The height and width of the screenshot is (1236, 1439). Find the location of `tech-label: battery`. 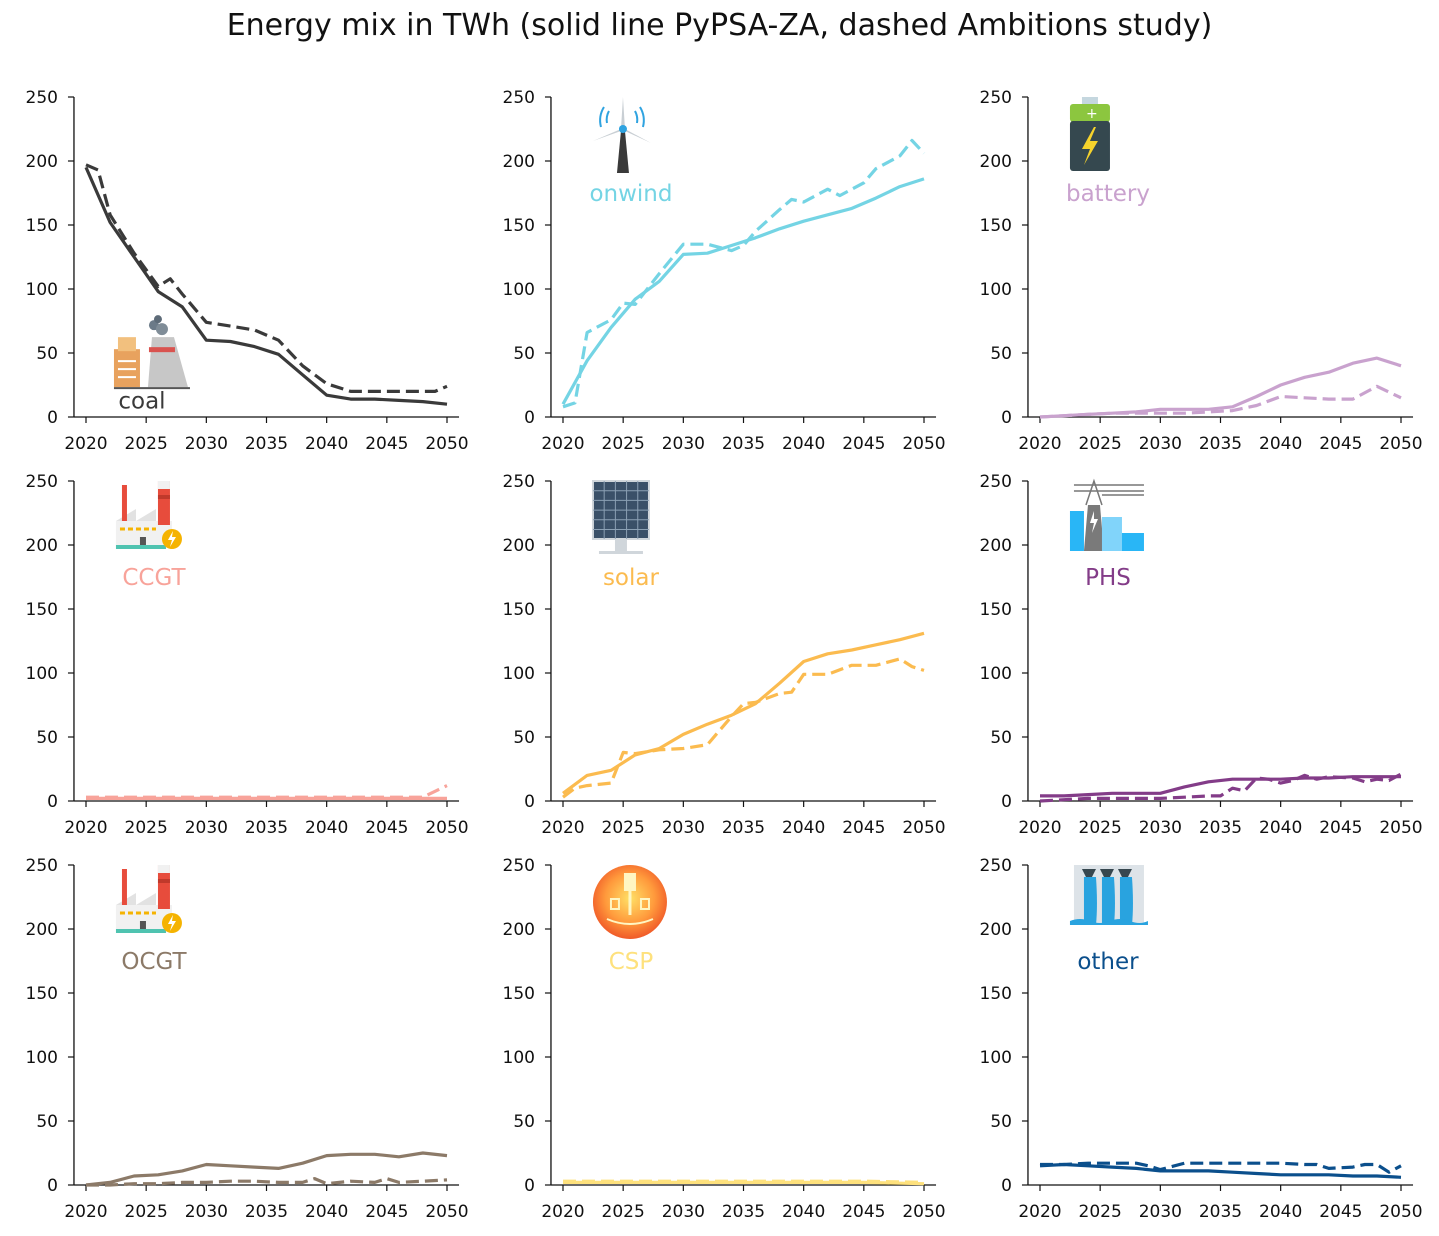

tech-label: battery is located at coordinates (1108, 194).